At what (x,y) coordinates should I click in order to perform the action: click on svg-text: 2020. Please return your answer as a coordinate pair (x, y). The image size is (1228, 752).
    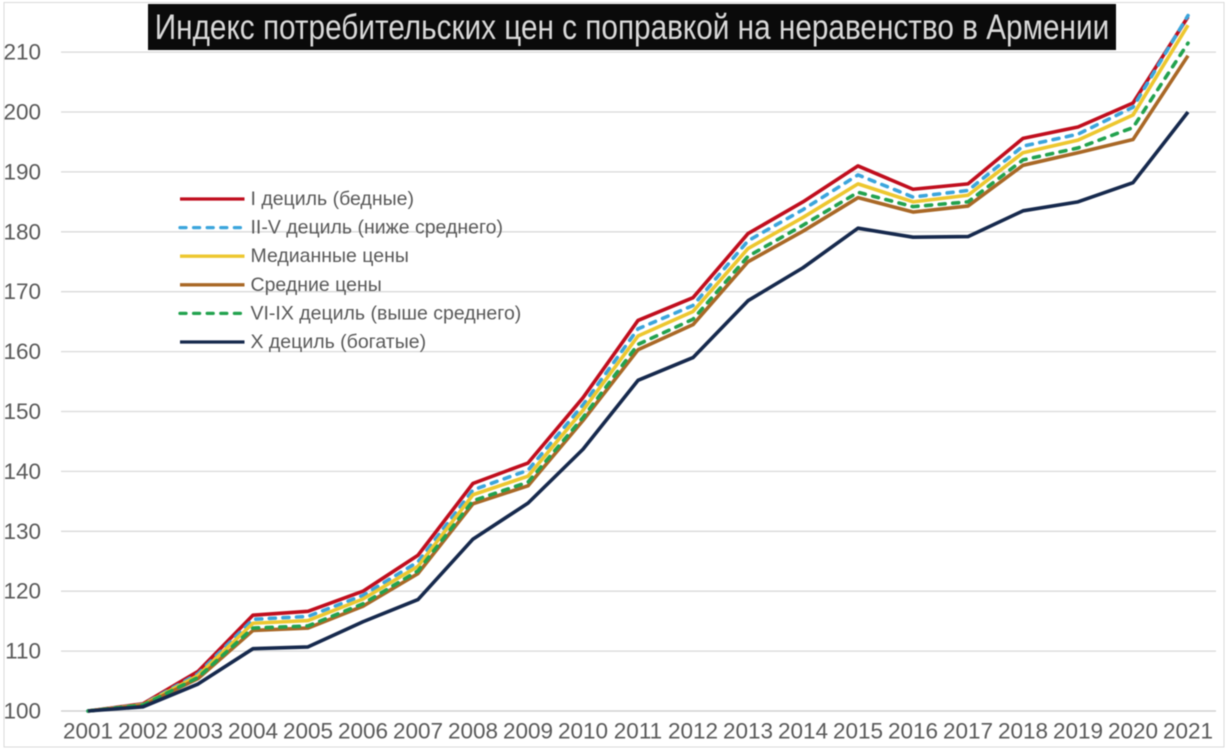
    Looking at the image, I should click on (1133, 731).